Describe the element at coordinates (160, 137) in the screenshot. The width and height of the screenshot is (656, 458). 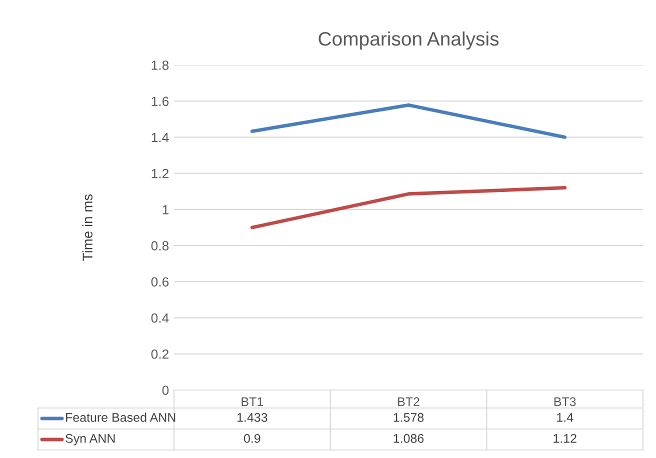
I see `y-tick-label: 1.4` at that location.